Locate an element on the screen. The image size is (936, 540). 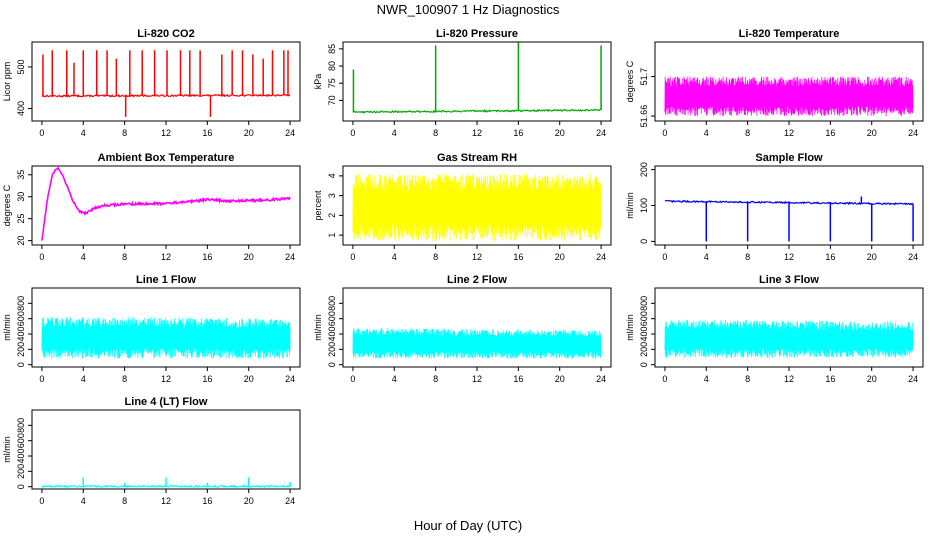
panel-sample_flow: Sample Flow ml/min 0 4 8 12 16 20 24 0 100 200 is located at coordinates (774, 207).